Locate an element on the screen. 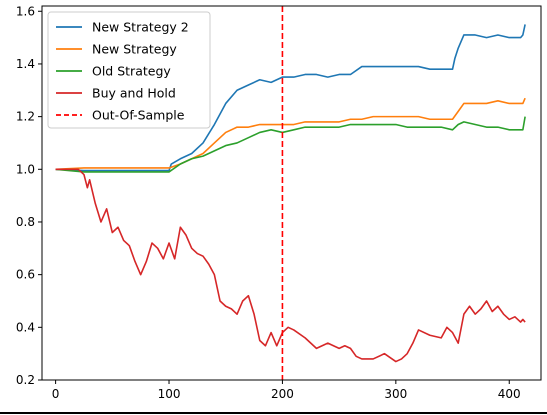 The image size is (547, 415). legend-label-out-of-sample: Out-Of-Sample is located at coordinates (138, 115).